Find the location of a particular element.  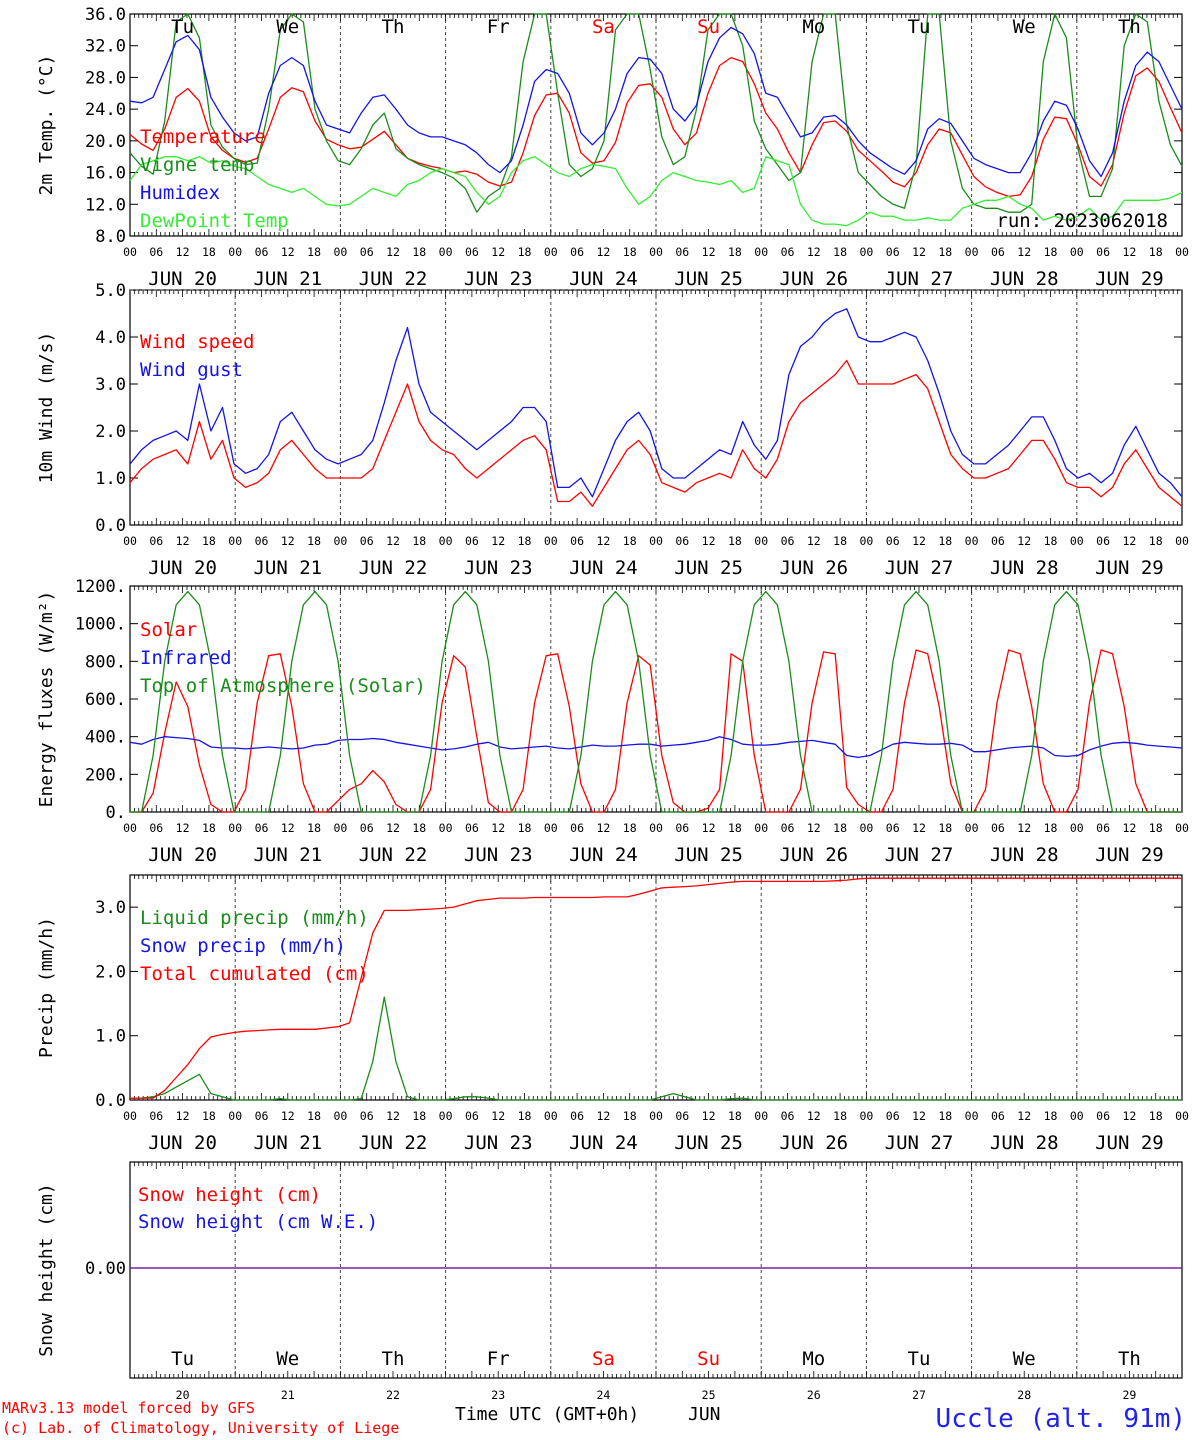

y-tick-label: 0.00 is located at coordinates (105, 1269).